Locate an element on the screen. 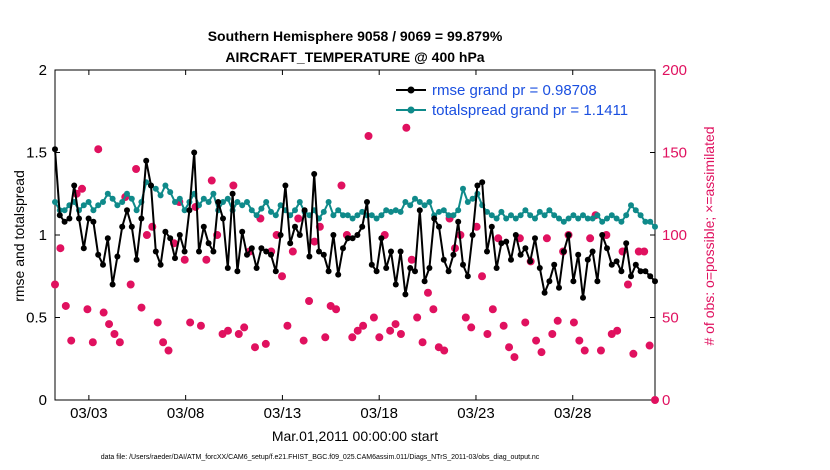 The height and width of the screenshot is (470, 830). x-tick-label: 03/08 is located at coordinates (186, 413).